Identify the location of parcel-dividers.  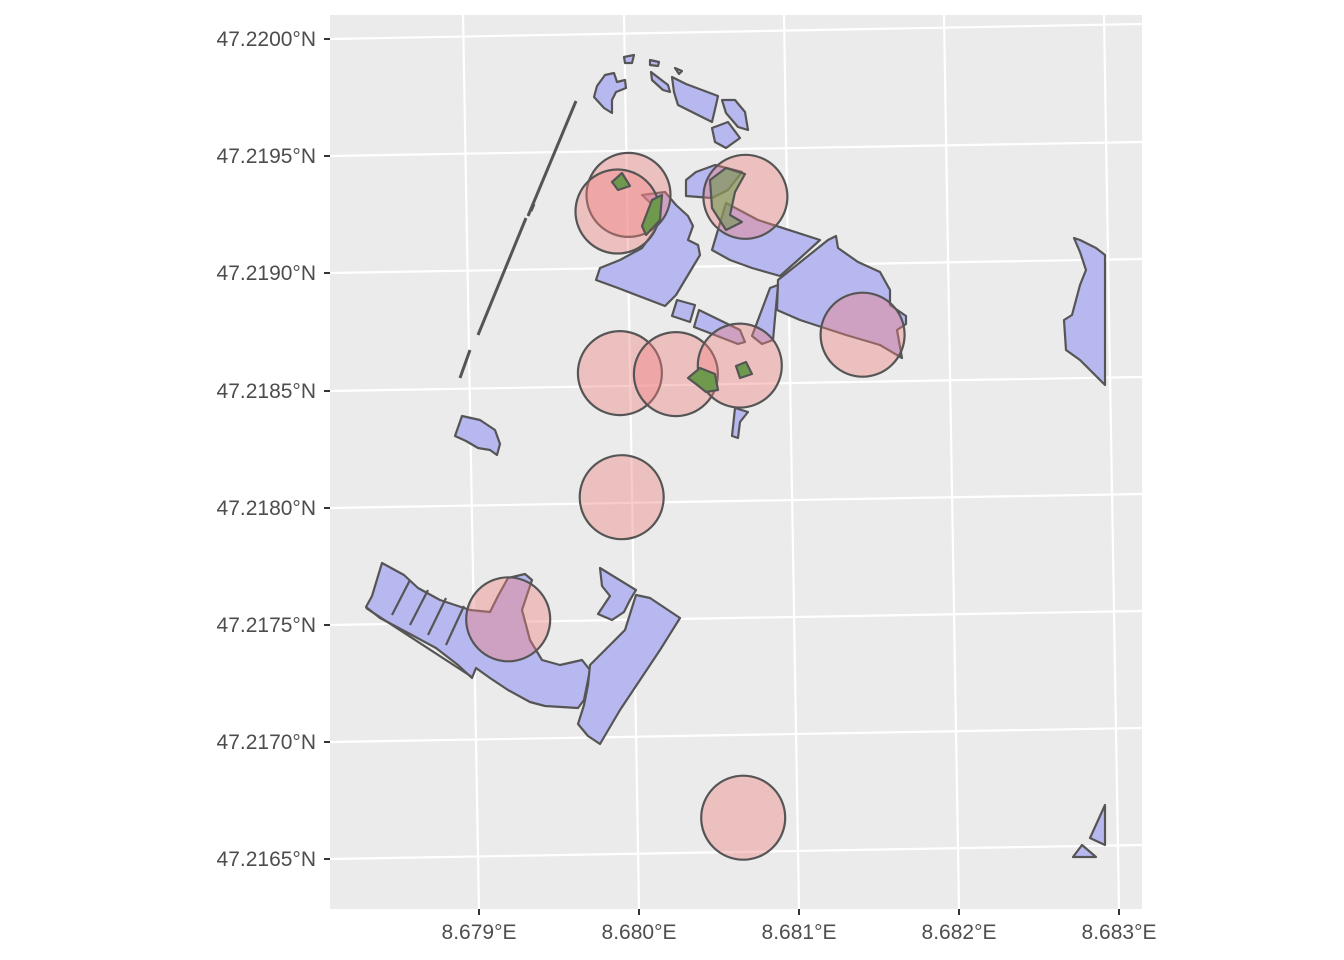
(419, 628).